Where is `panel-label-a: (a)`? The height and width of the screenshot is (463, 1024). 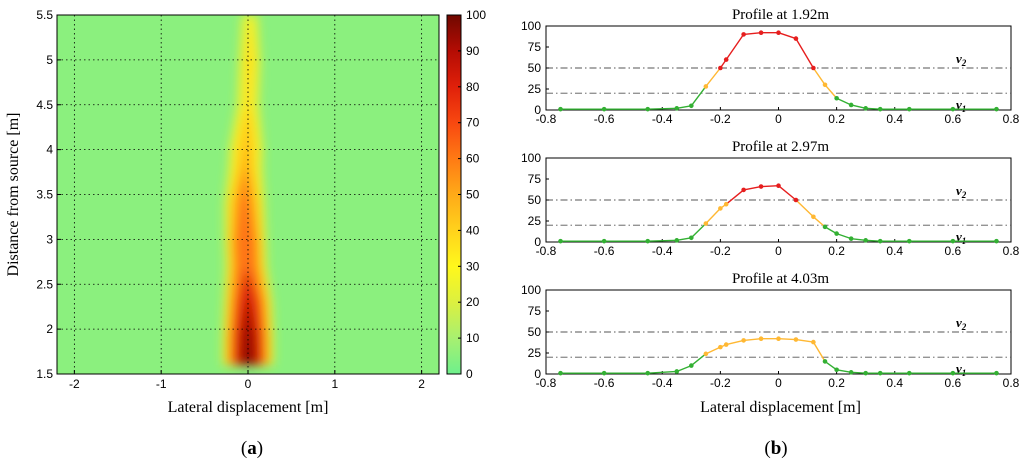 panel-label-a: (a) is located at coordinates (252, 448).